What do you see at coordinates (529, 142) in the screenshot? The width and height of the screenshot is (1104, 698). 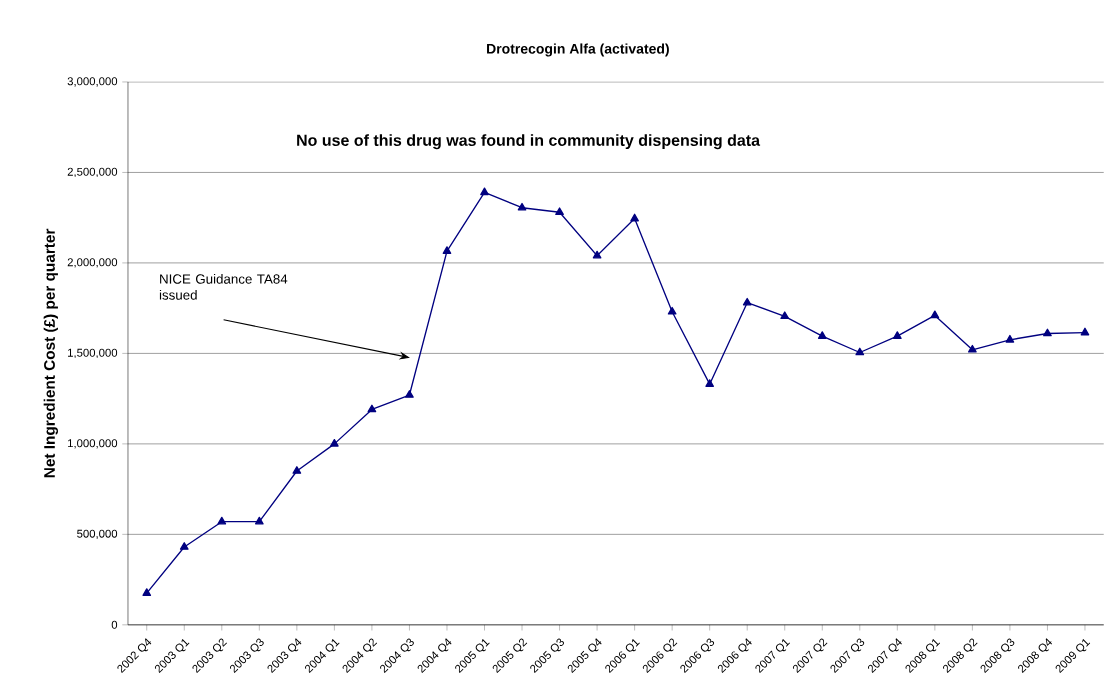 I see `annotation: No use of this drug was found in community dispensing data` at bounding box center [529, 142].